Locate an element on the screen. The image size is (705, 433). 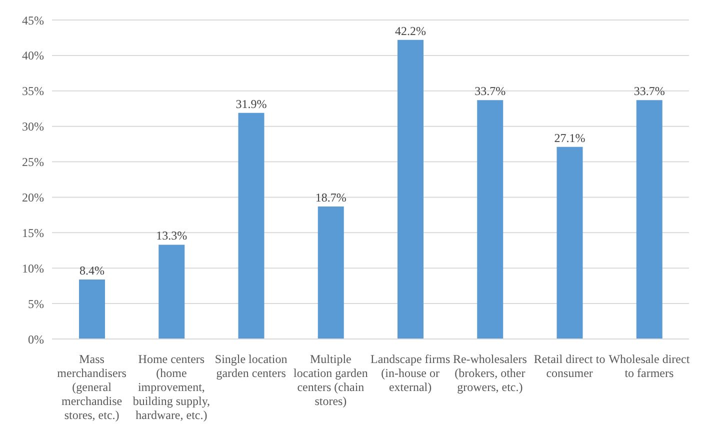
x-tick-label: Landscape firms (in-house or external) is located at coordinates (410, 373).